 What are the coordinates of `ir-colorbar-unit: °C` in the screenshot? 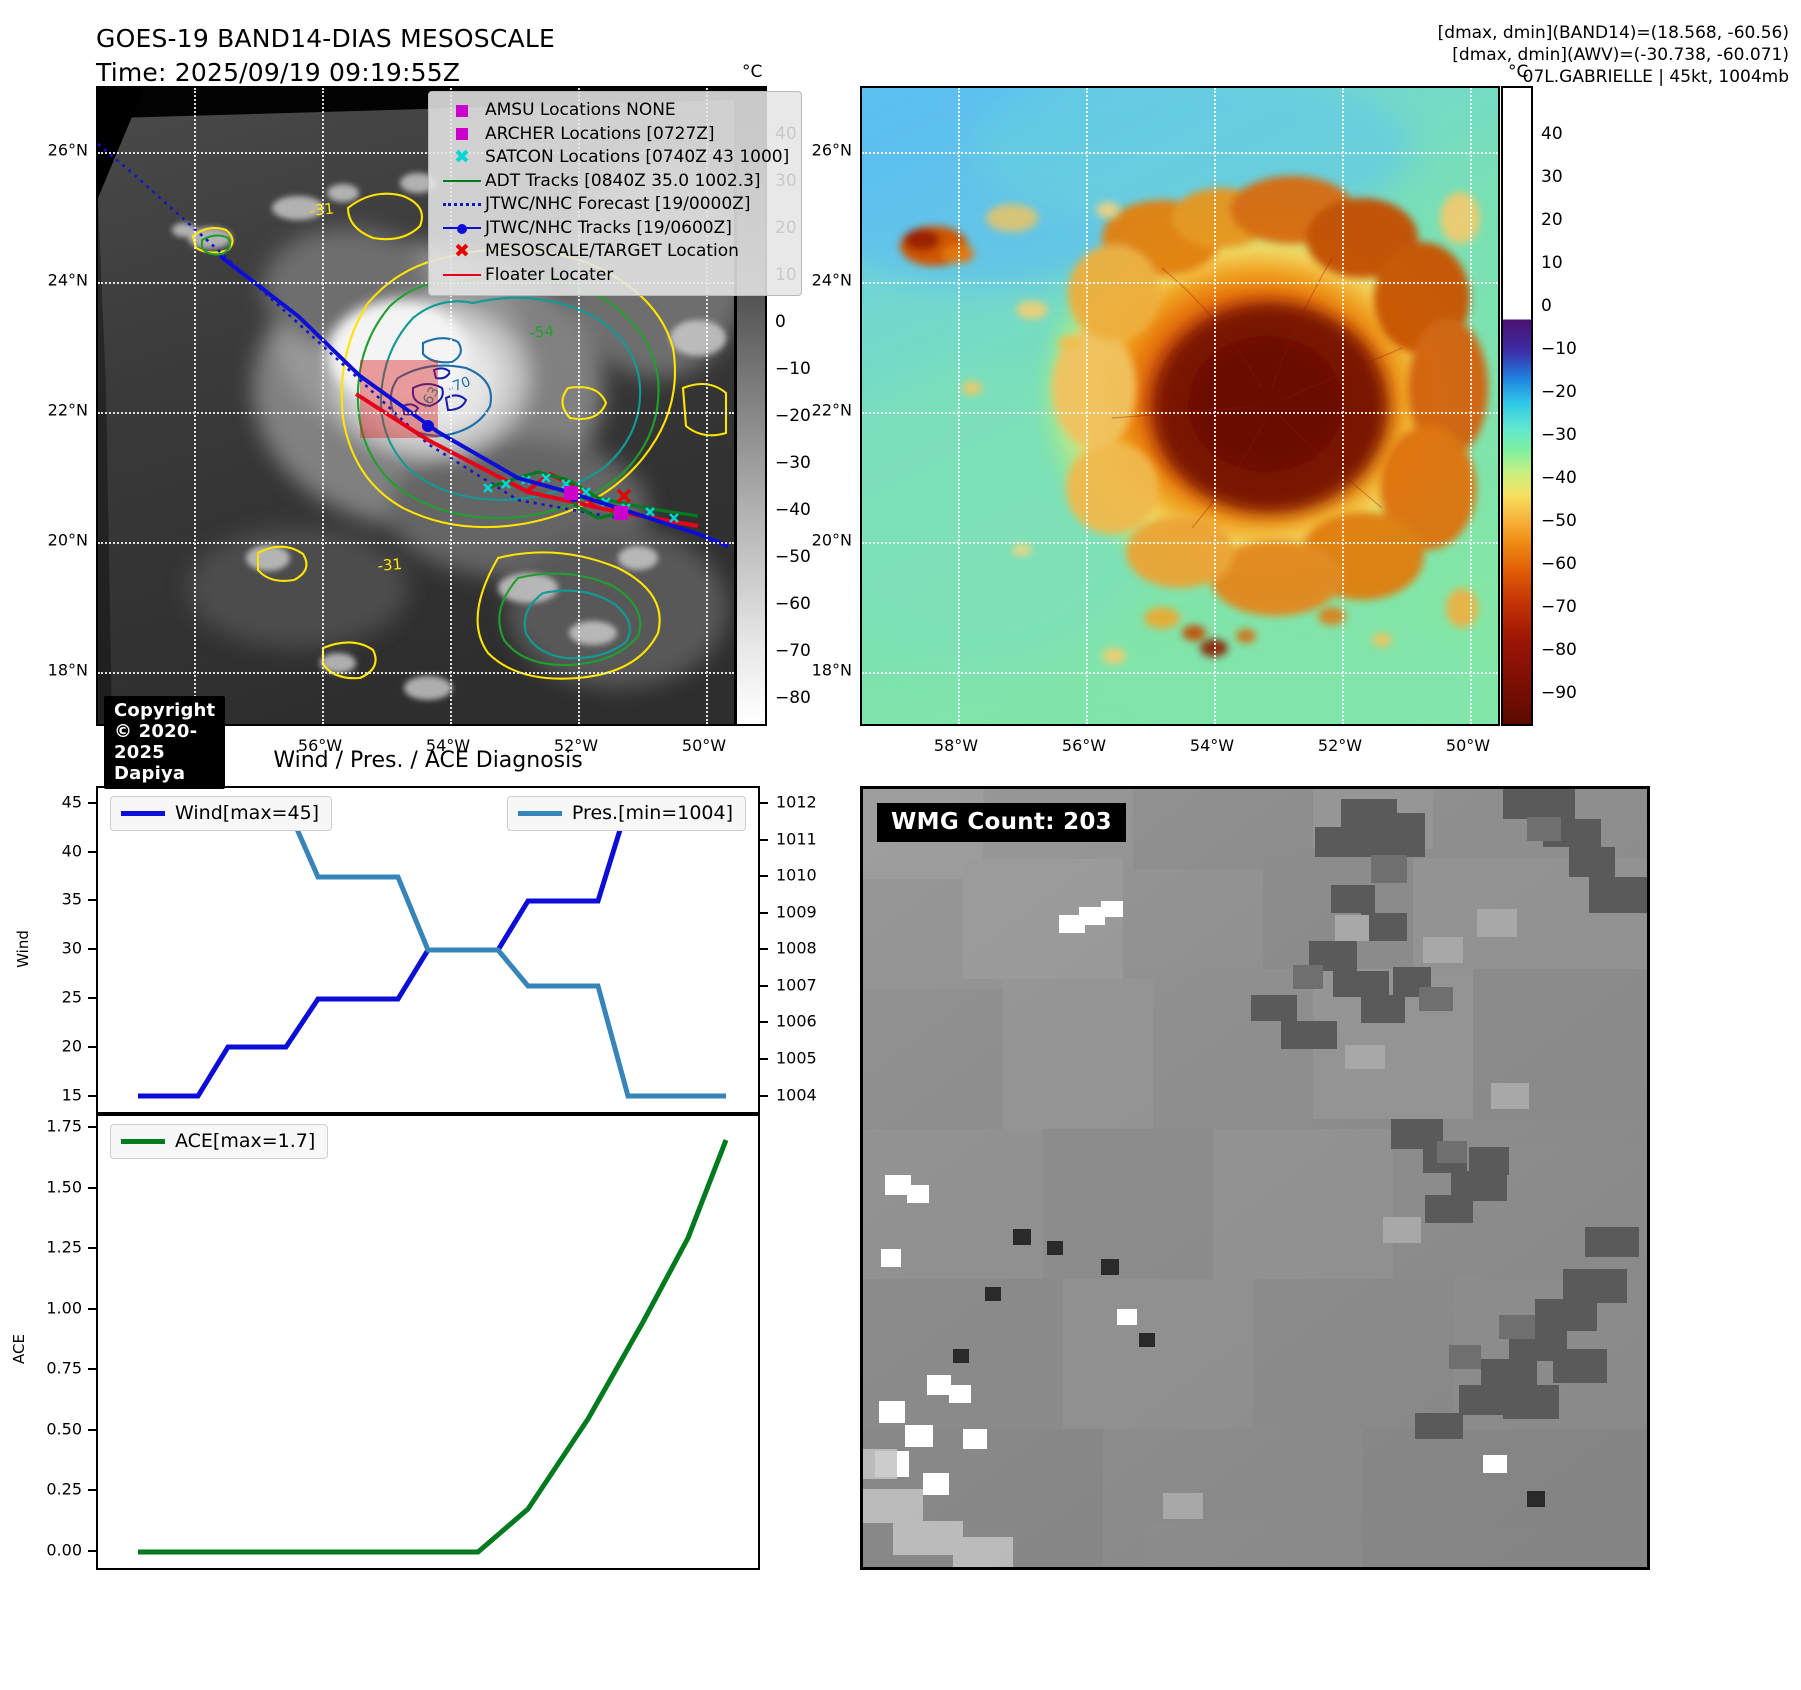 It's located at (752, 72).